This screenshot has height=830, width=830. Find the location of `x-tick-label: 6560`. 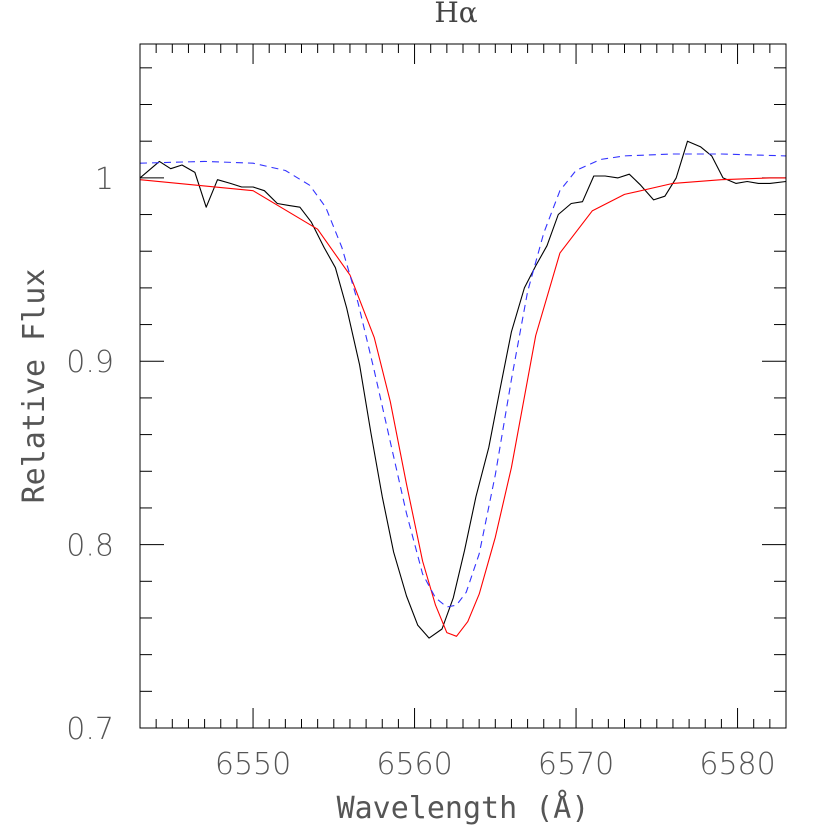

x-tick-label: 6560 is located at coordinates (414, 764).